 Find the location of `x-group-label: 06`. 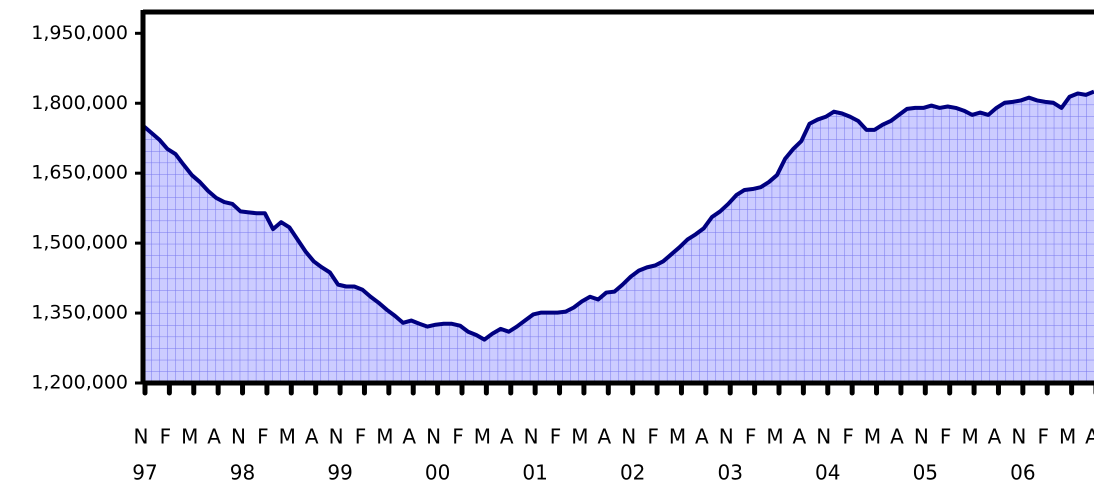

x-group-label: 06 is located at coordinates (1022, 473).